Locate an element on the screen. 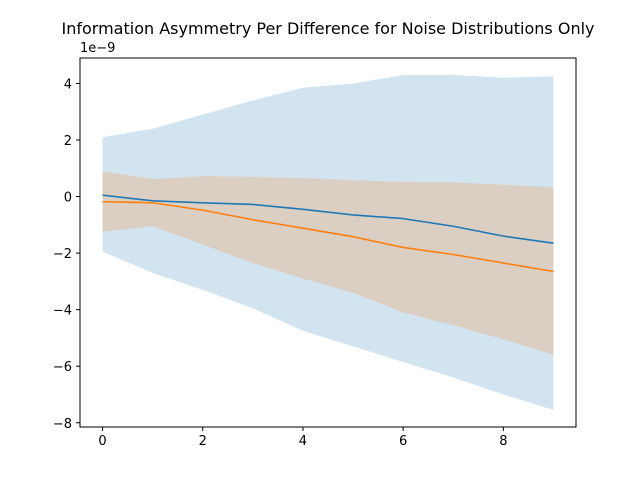 The width and height of the screenshot is (640, 480). x-tick-label: 2 is located at coordinates (203, 441).